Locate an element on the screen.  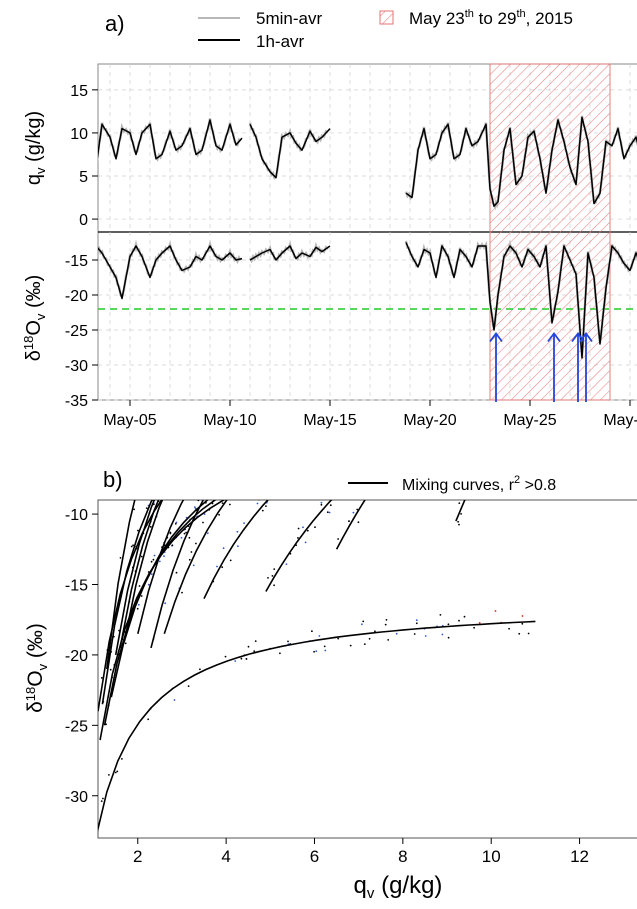
y-axis-b: -30 -25 -20 -15 -10 is located at coordinates (81, 656).